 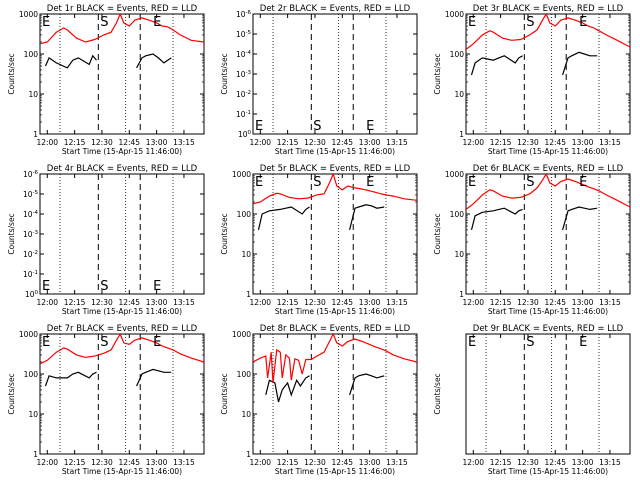 I want to click on panel-title: Det 9r BLACK = Events, RED = LLD, so click(x=548, y=329).